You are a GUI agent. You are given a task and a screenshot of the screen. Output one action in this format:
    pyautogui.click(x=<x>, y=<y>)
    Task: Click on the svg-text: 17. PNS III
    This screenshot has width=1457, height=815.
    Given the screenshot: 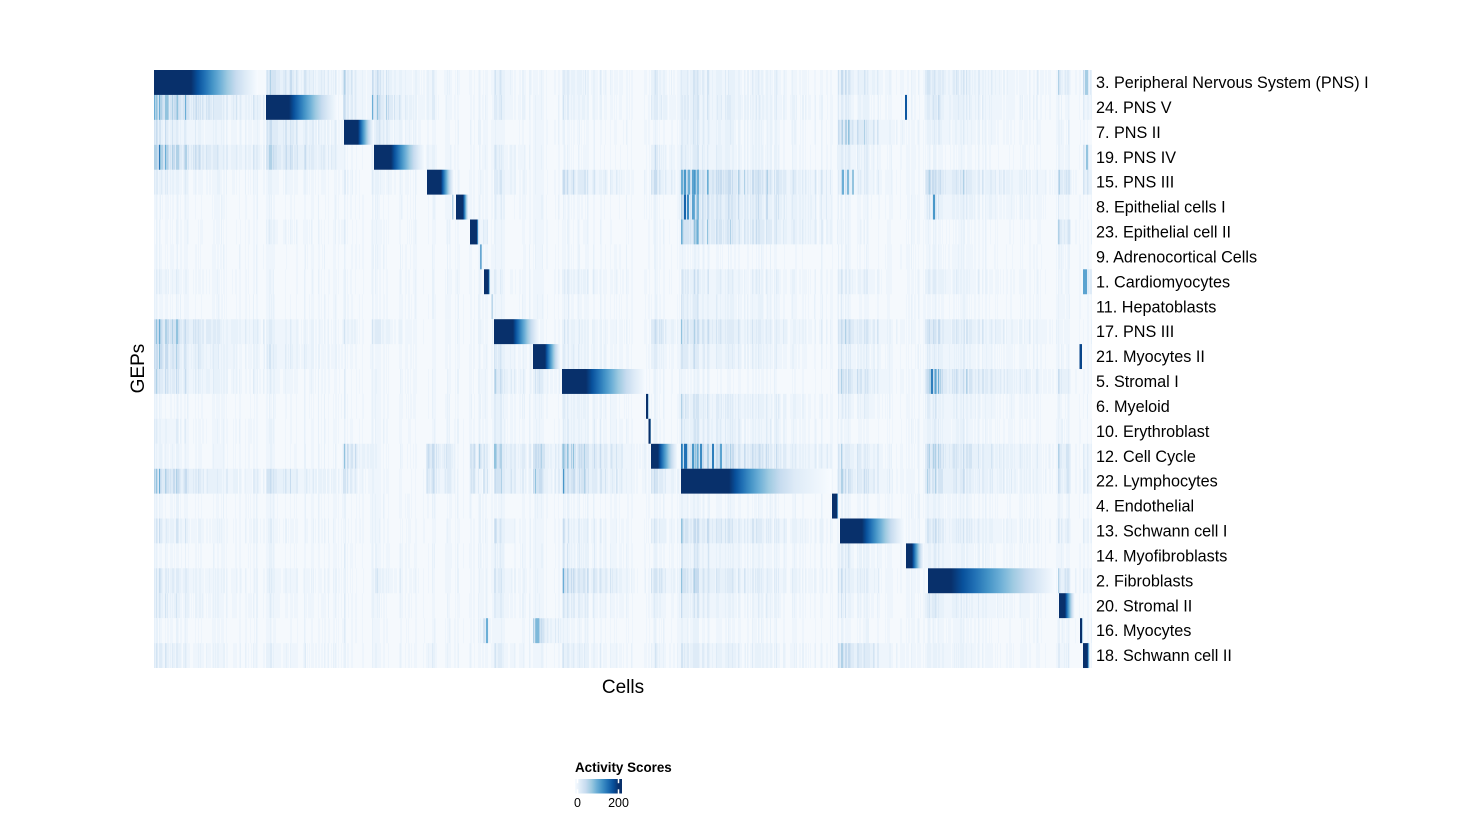 What is the action you would take?
    pyautogui.click(x=1135, y=332)
    